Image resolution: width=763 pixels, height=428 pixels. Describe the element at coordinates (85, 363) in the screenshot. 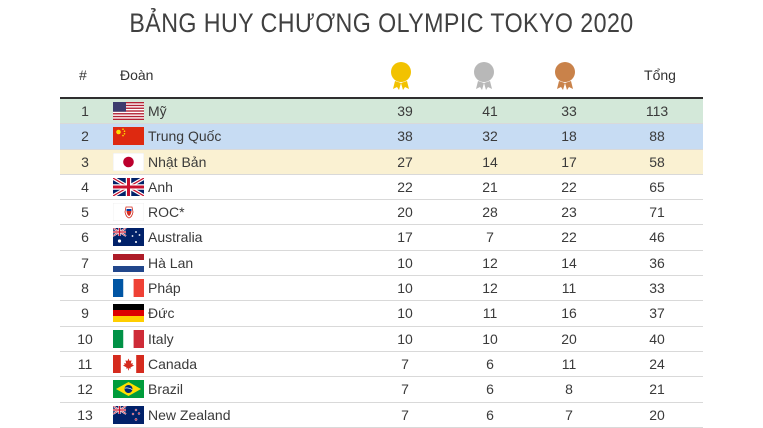

I see `rank-cell: 11` at that location.